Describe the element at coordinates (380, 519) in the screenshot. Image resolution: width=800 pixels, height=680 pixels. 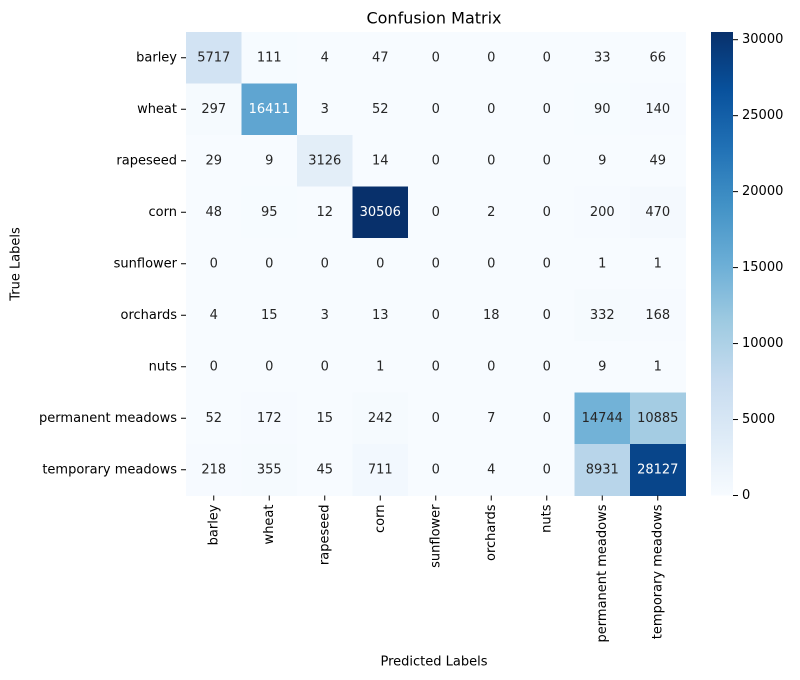
I see `x-tick-label: corn` at that location.